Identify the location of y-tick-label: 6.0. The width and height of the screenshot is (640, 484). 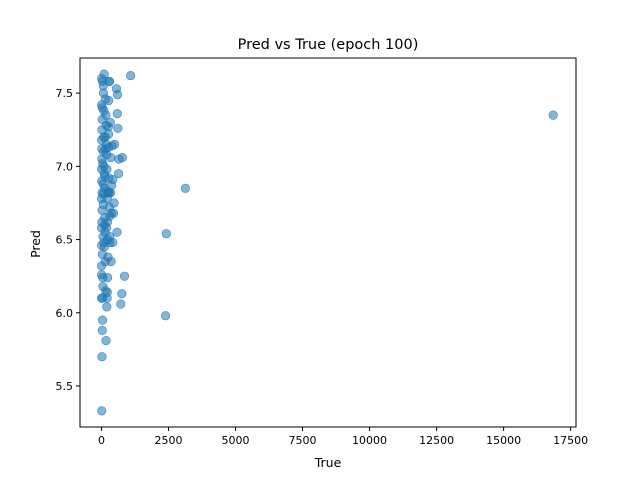
(65, 313).